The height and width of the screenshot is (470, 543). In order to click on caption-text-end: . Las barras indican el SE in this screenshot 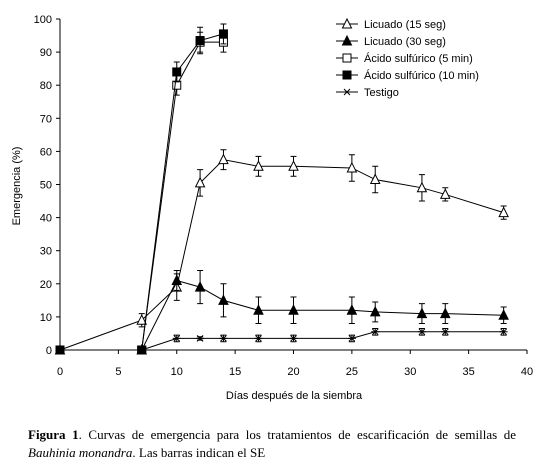, I will do `click(199, 452)`.